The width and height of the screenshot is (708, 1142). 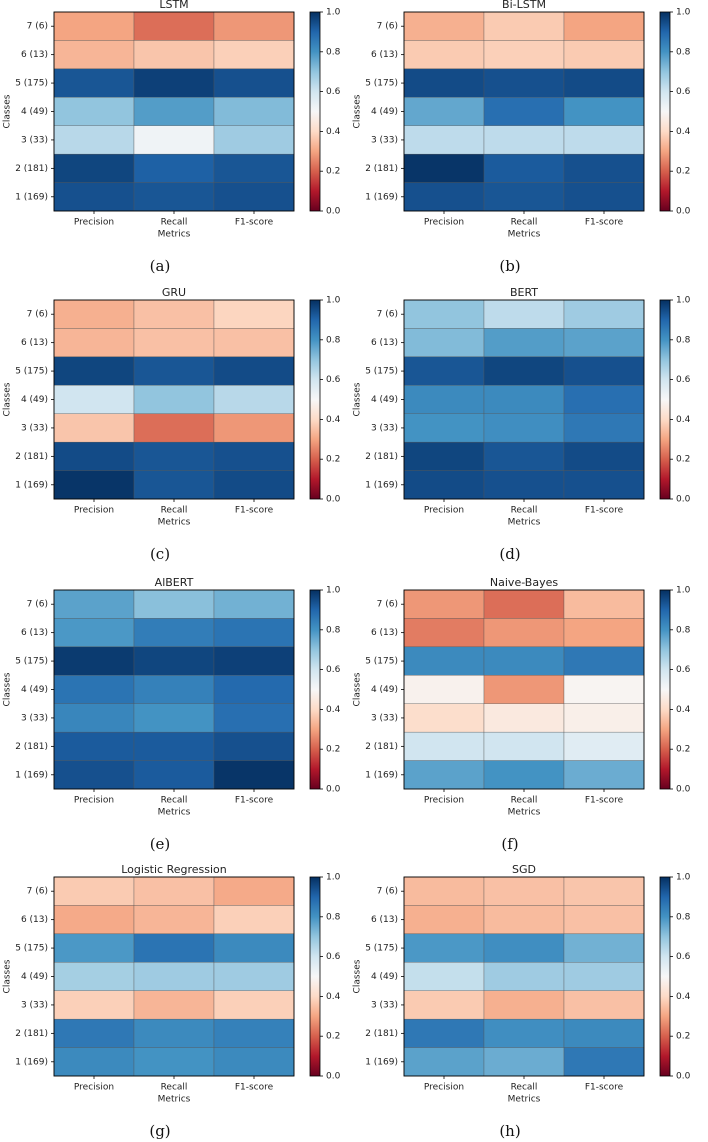 I want to click on colorbar-tick-label: 0.0, so click(x=333, y=212).